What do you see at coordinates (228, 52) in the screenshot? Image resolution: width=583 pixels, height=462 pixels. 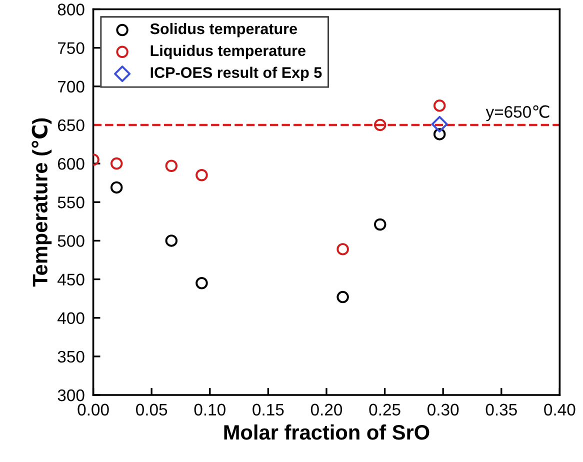 I see `legend-label: Liquidus temperature` at bounding box center [228, 52].